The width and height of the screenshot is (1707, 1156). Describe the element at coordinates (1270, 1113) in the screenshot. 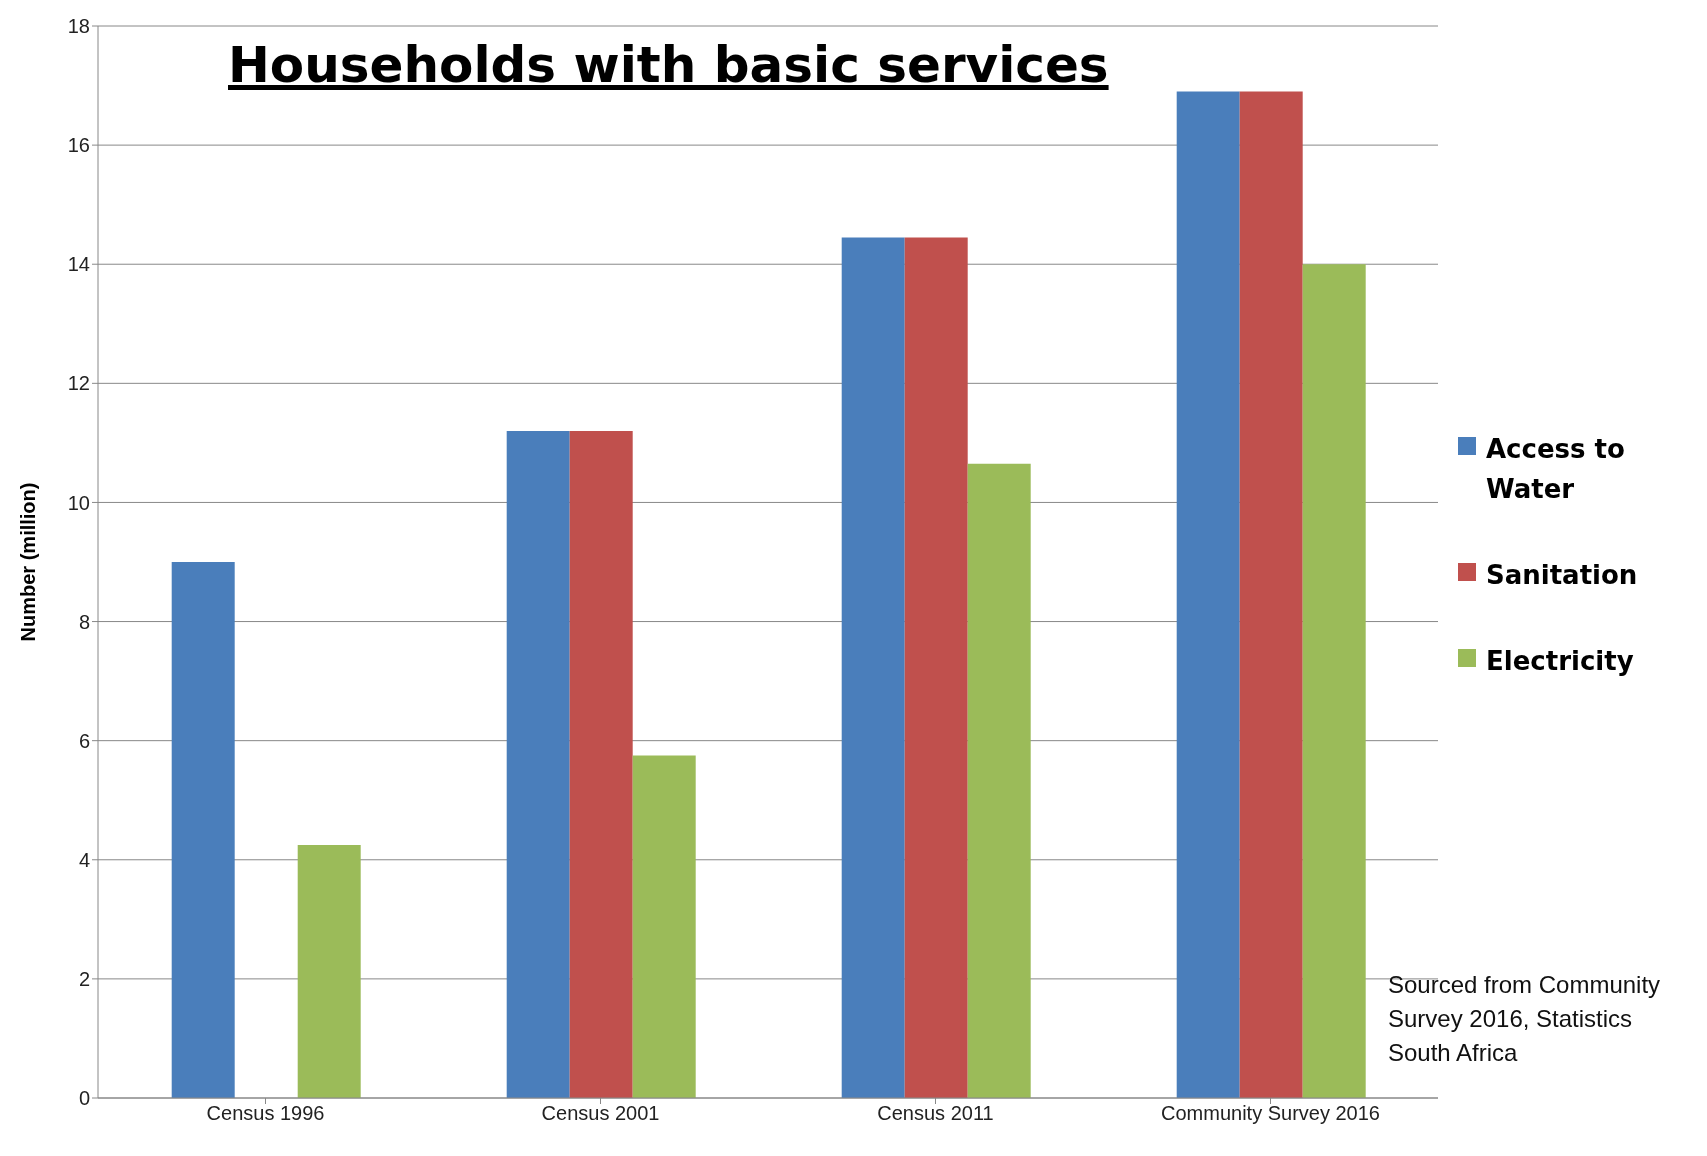

I see `x-tick-label: Community Survey 2016` at that location.